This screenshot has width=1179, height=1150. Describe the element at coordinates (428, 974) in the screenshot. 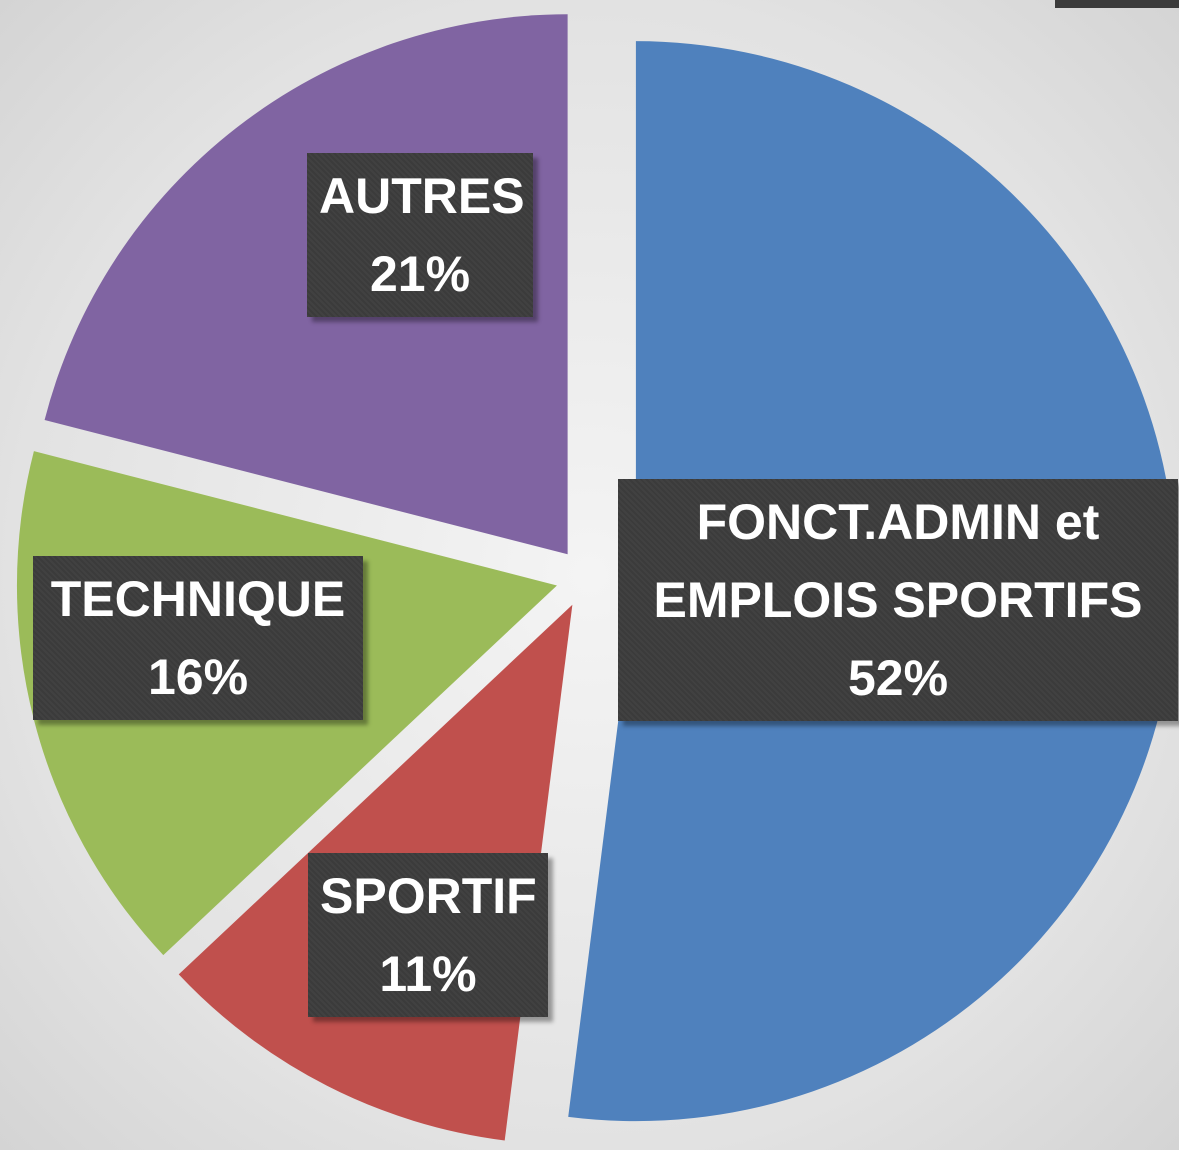

I see `slice-value: 11%` at that location.